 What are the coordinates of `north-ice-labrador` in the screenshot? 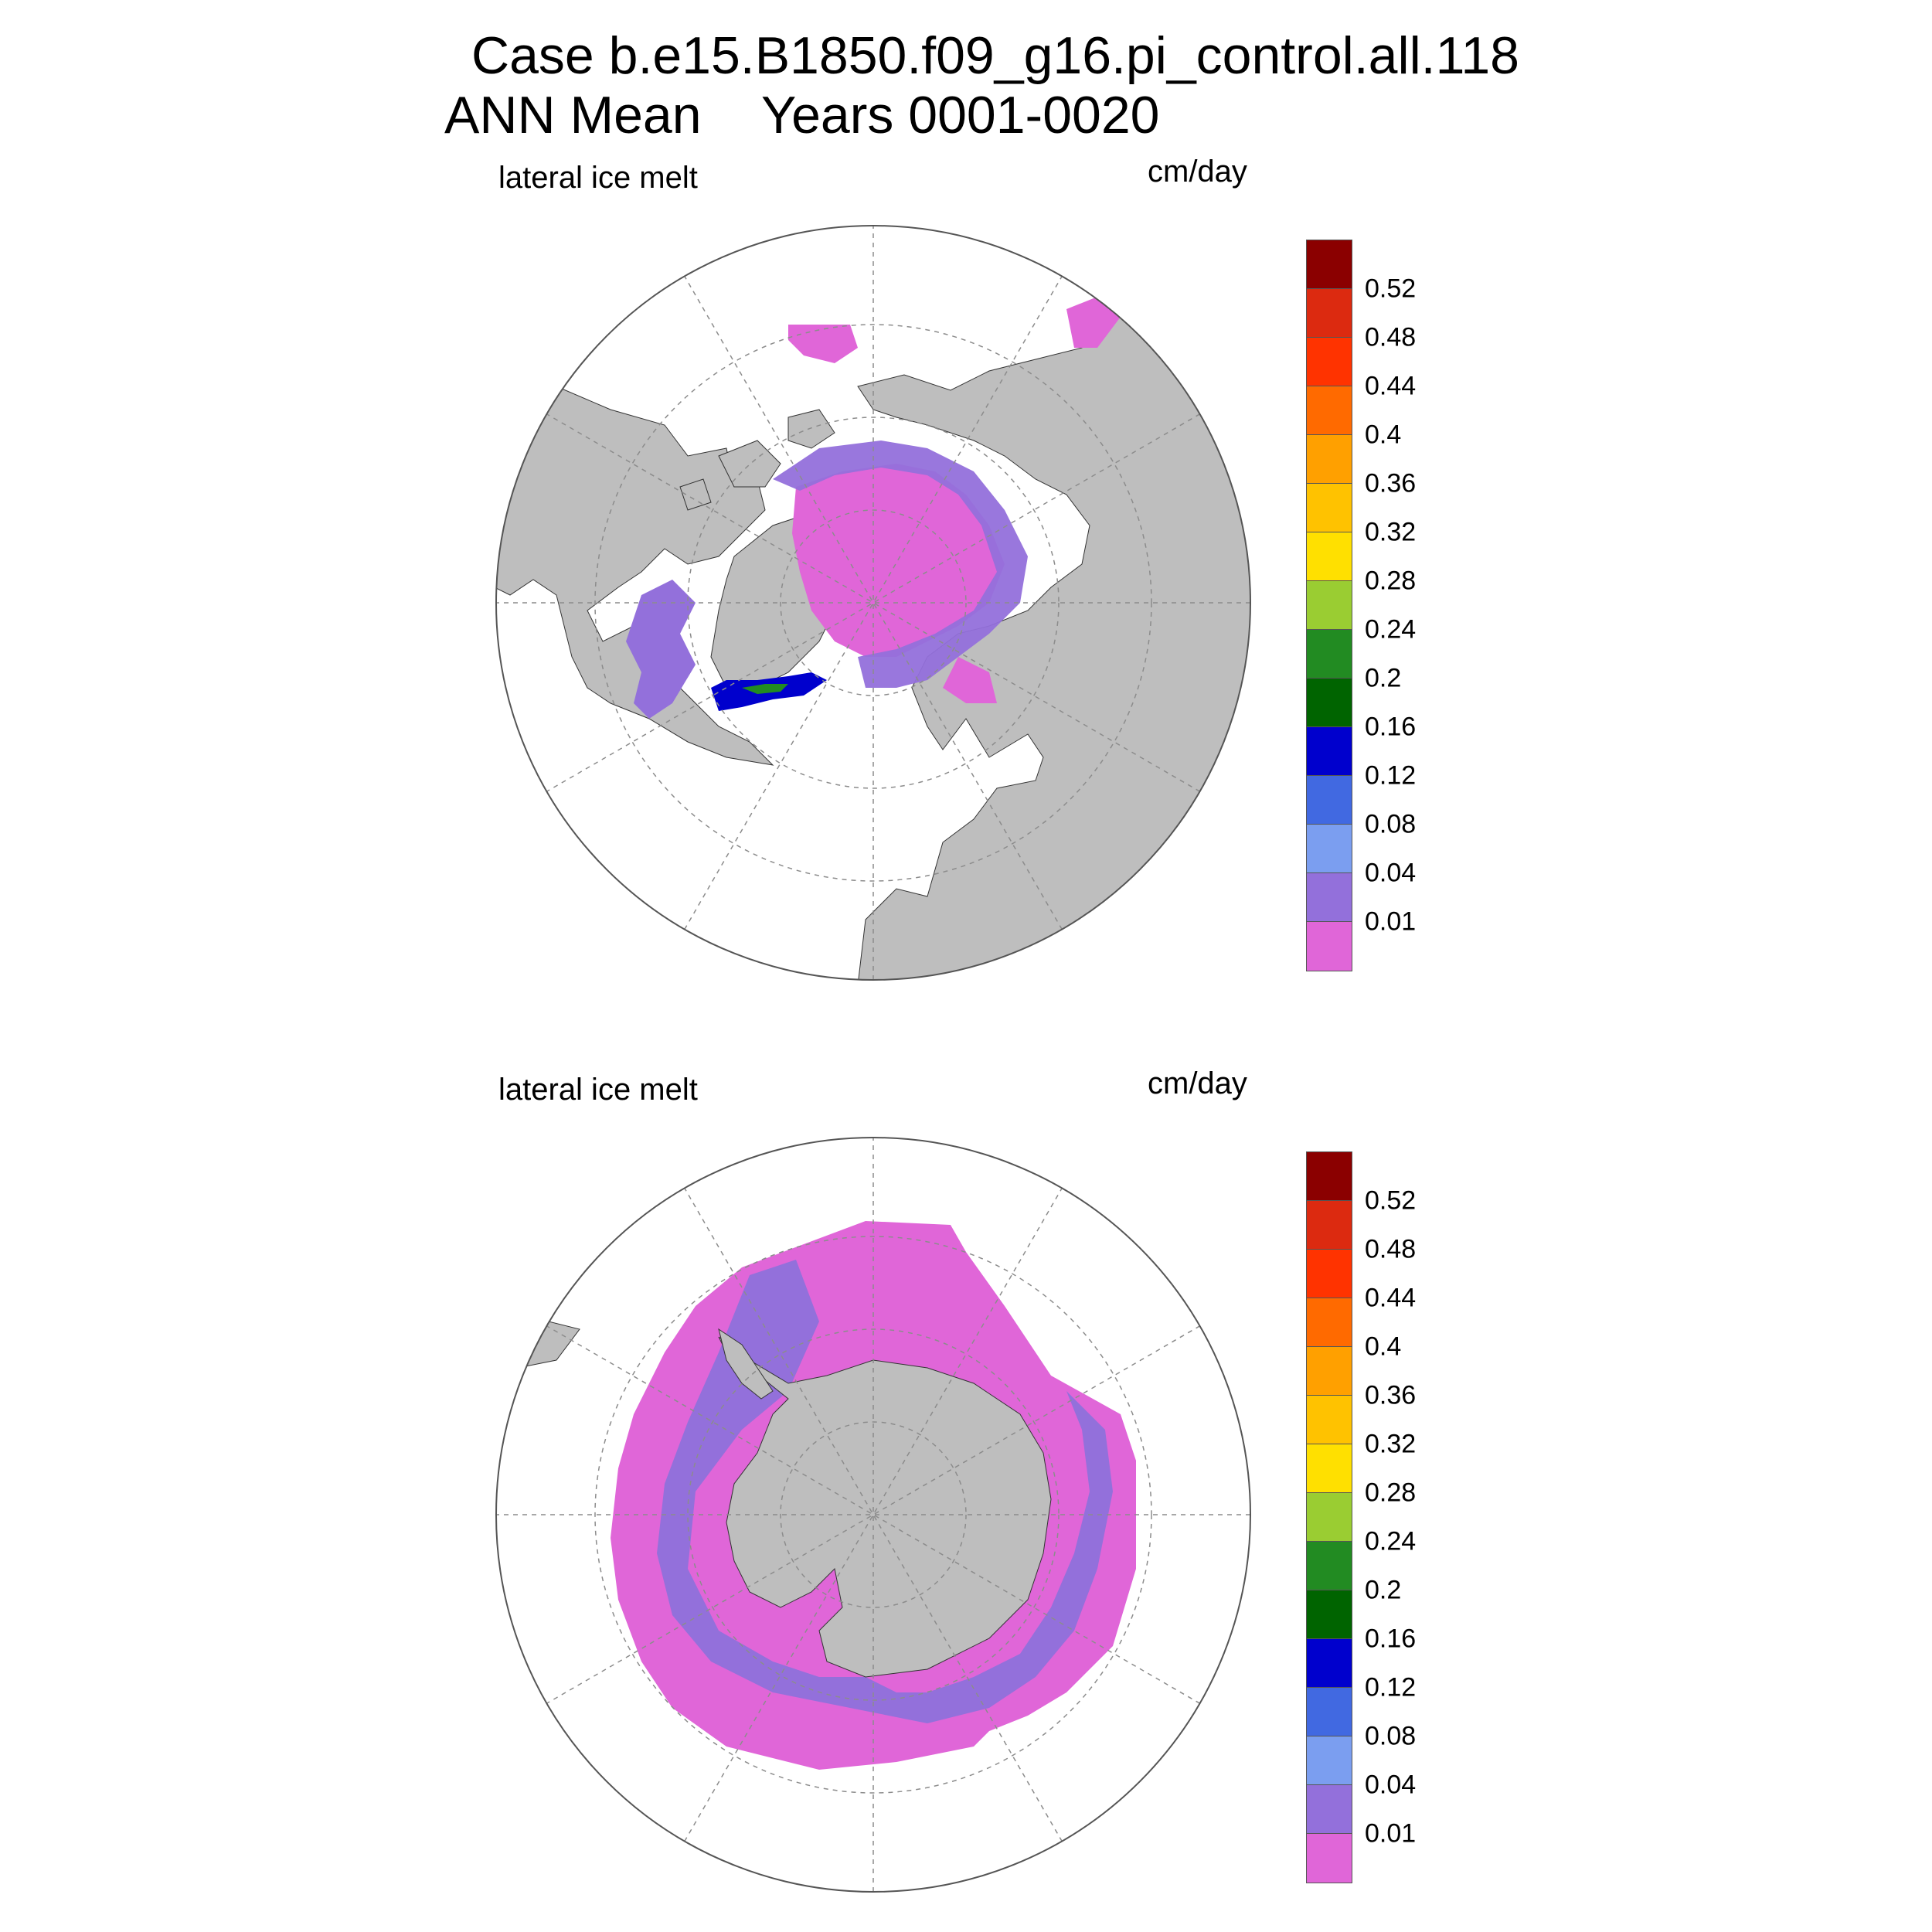 It's located at (661, 649).